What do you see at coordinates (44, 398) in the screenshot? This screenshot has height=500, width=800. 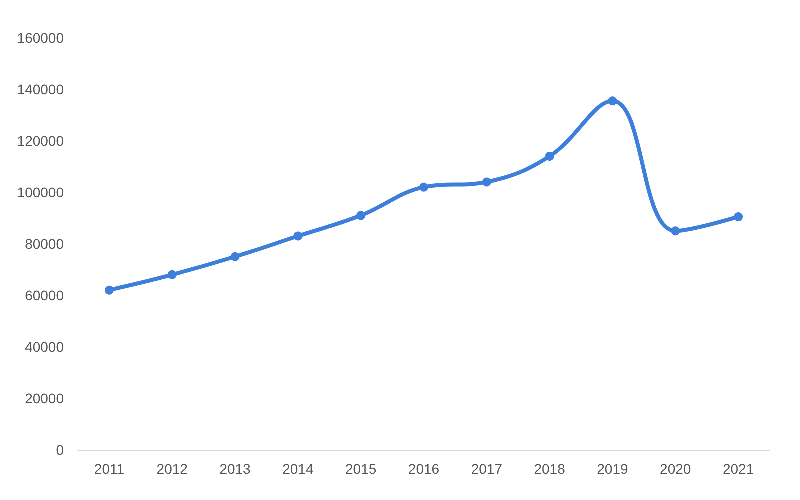 I see `y-tick-label: 20000` at bounding box center [44, 398].